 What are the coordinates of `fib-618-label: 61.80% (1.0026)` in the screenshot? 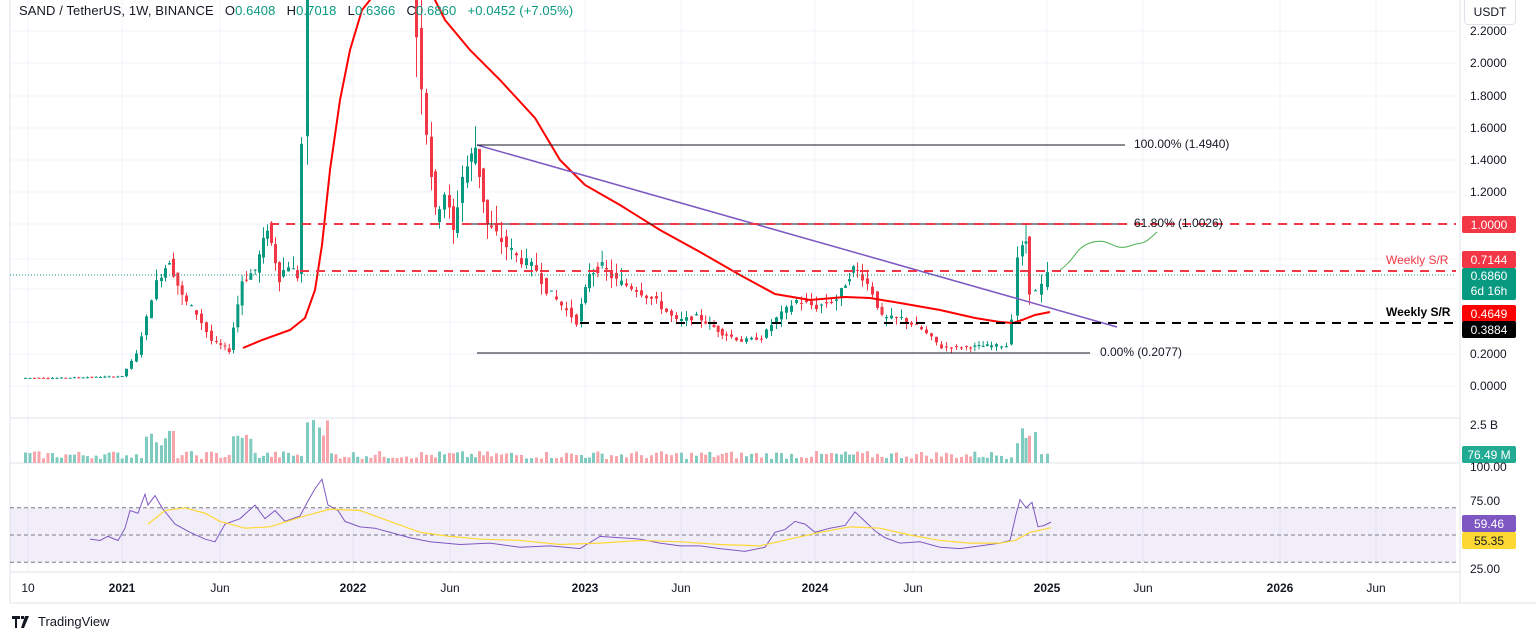 It's located at (1178, 223).